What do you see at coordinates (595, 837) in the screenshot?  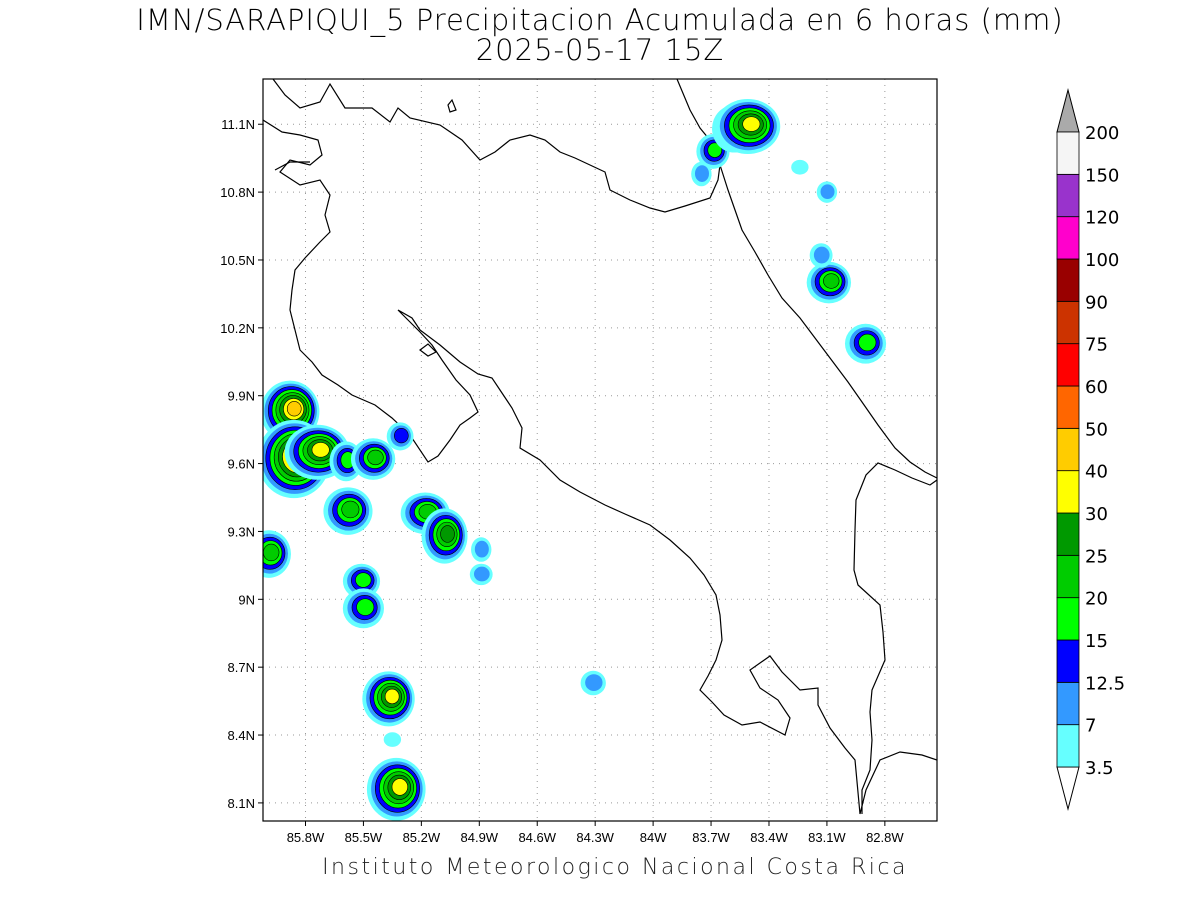 I see `lon-tick-label: 84.3W` at bounding box center [595, 837].